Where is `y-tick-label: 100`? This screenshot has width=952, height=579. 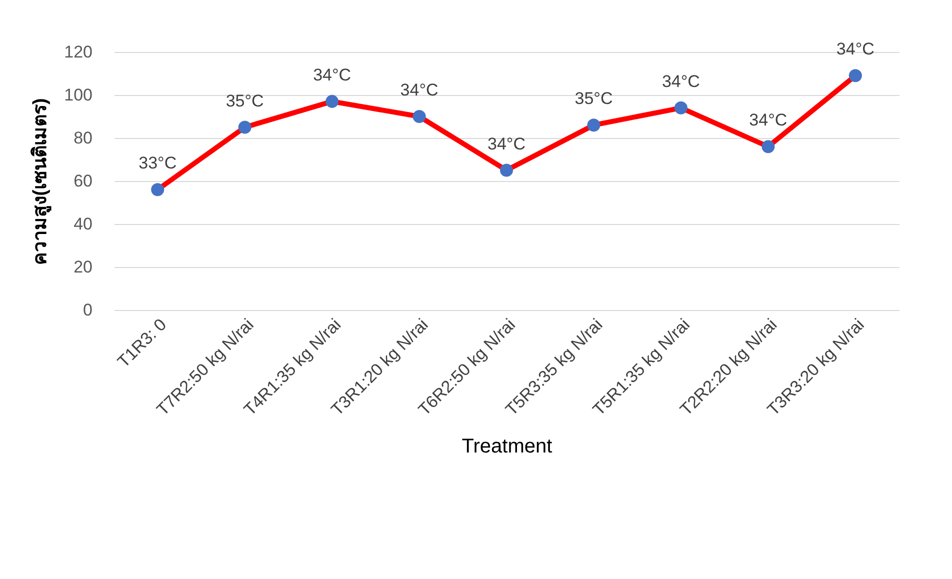
y-tick-label: 100 is located at coordinates (78, 95).